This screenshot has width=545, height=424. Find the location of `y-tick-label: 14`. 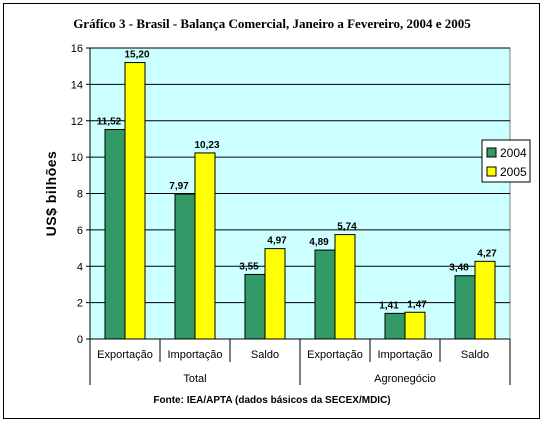

y-tick-label: 14 is located at coordinates (77, 85).